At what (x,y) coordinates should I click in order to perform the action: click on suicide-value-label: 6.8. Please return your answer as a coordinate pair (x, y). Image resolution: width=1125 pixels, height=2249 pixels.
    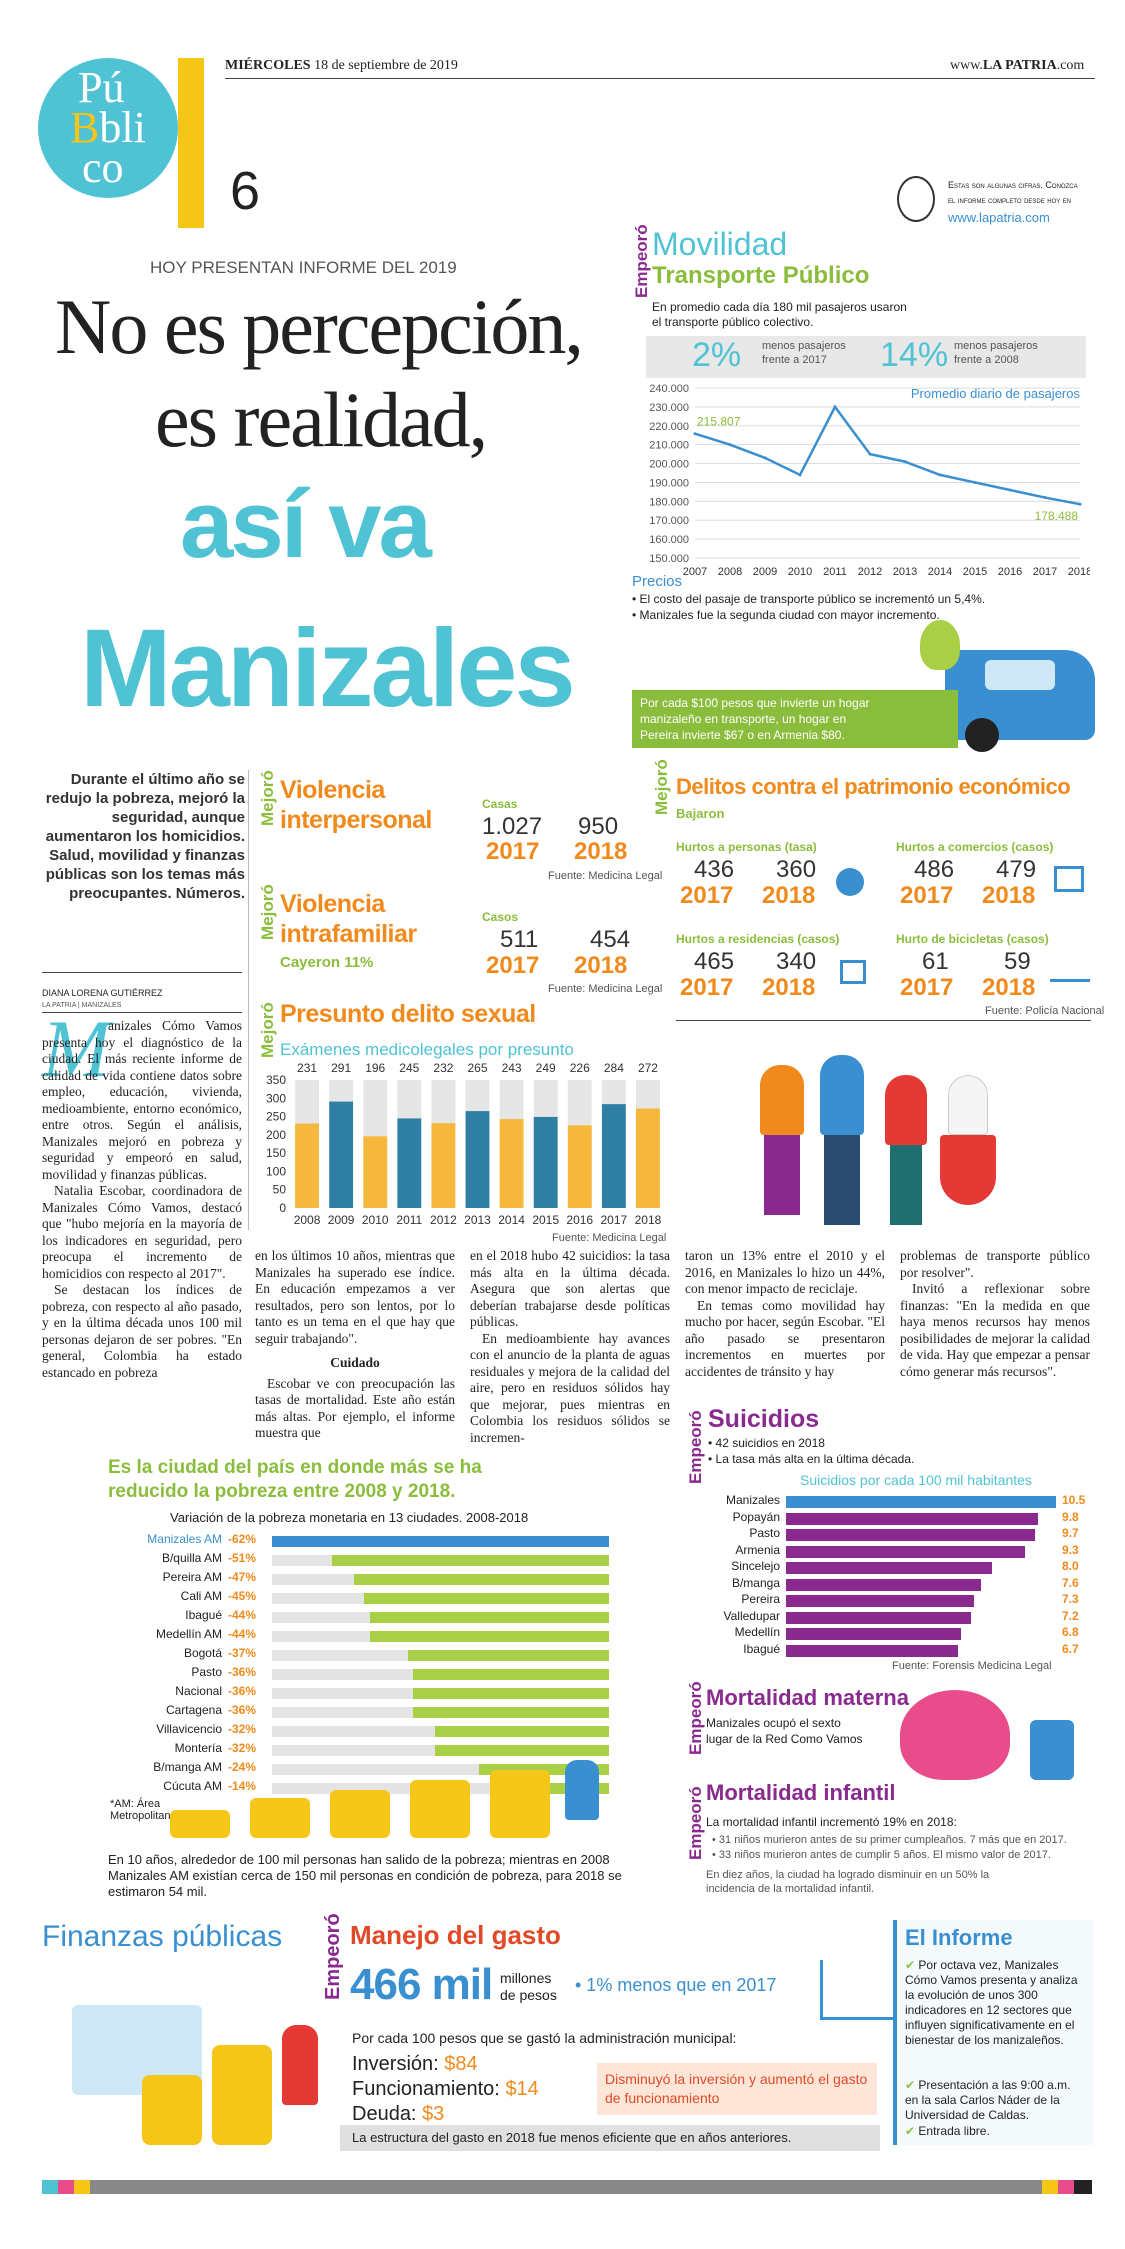
    Looking at the image, I should click on (1070, 1632).